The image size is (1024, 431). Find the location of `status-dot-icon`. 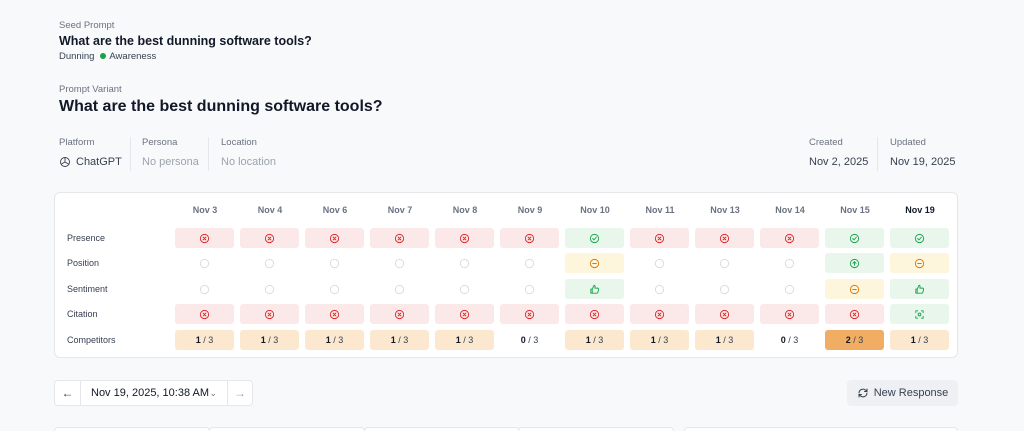

status-dot-icon is located at coordinates (103, 56).